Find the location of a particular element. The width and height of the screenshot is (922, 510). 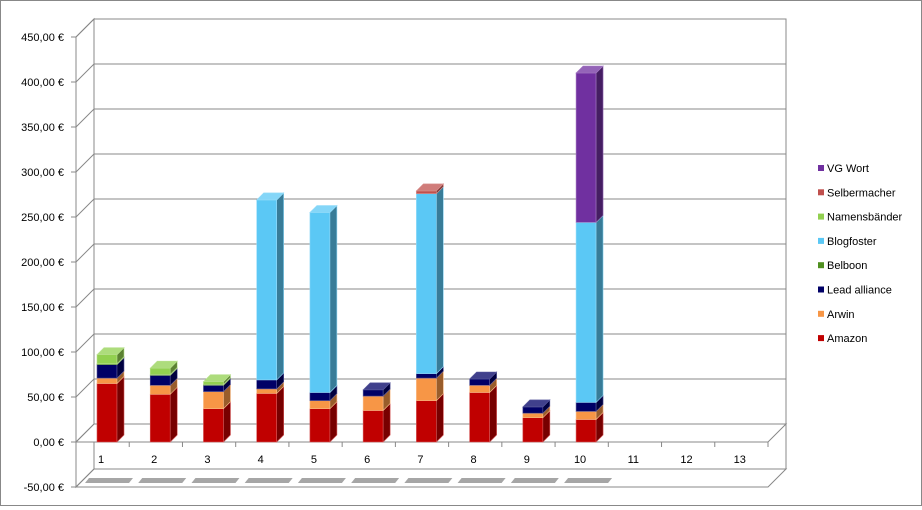

x-tick-label: 4 is located at coordinates (261, 460).